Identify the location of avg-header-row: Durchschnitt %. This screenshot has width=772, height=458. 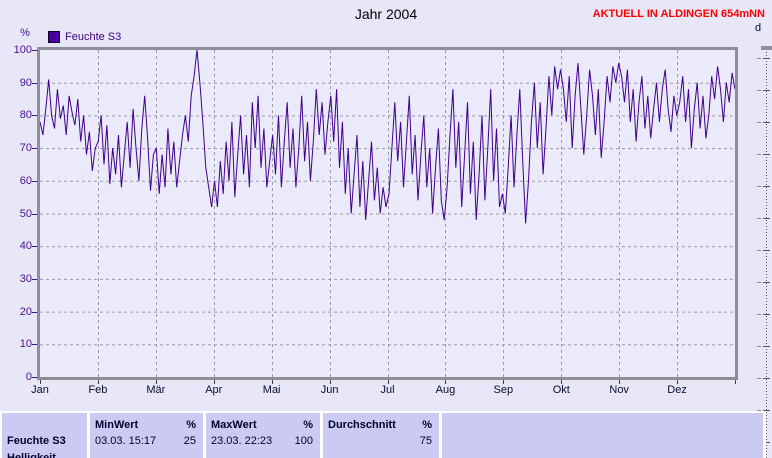
(380, 425).